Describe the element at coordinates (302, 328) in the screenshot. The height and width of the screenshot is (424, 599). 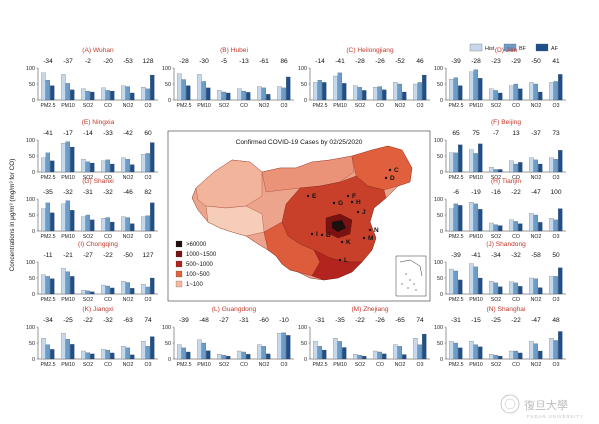
I see `y-tick-label: 100` at that location.